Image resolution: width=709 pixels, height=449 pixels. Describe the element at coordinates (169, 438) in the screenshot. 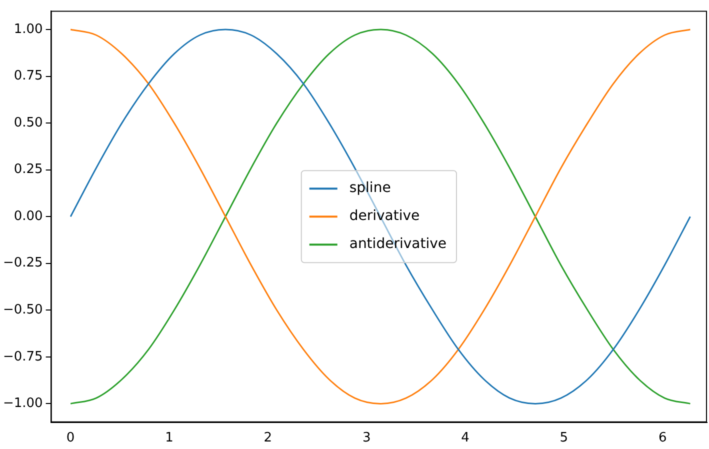

I see `x-tick-label: 1` at that location.